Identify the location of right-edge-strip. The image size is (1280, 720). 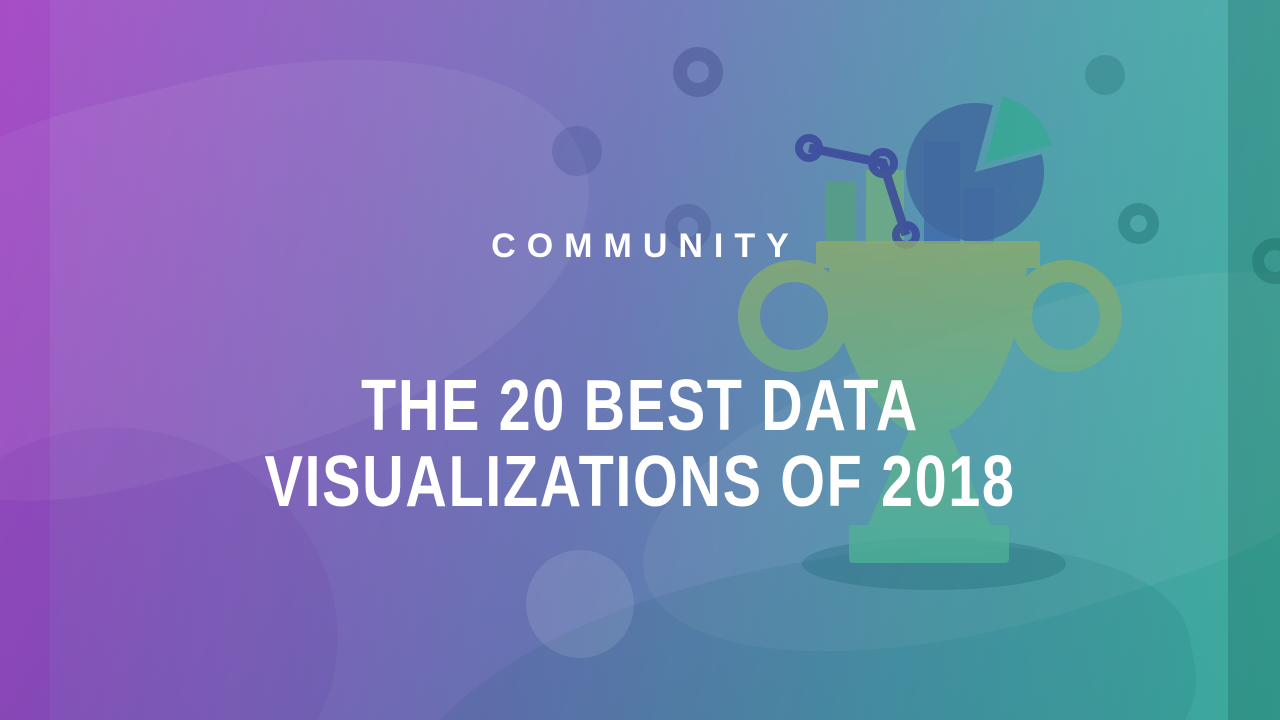
(1254, 360).